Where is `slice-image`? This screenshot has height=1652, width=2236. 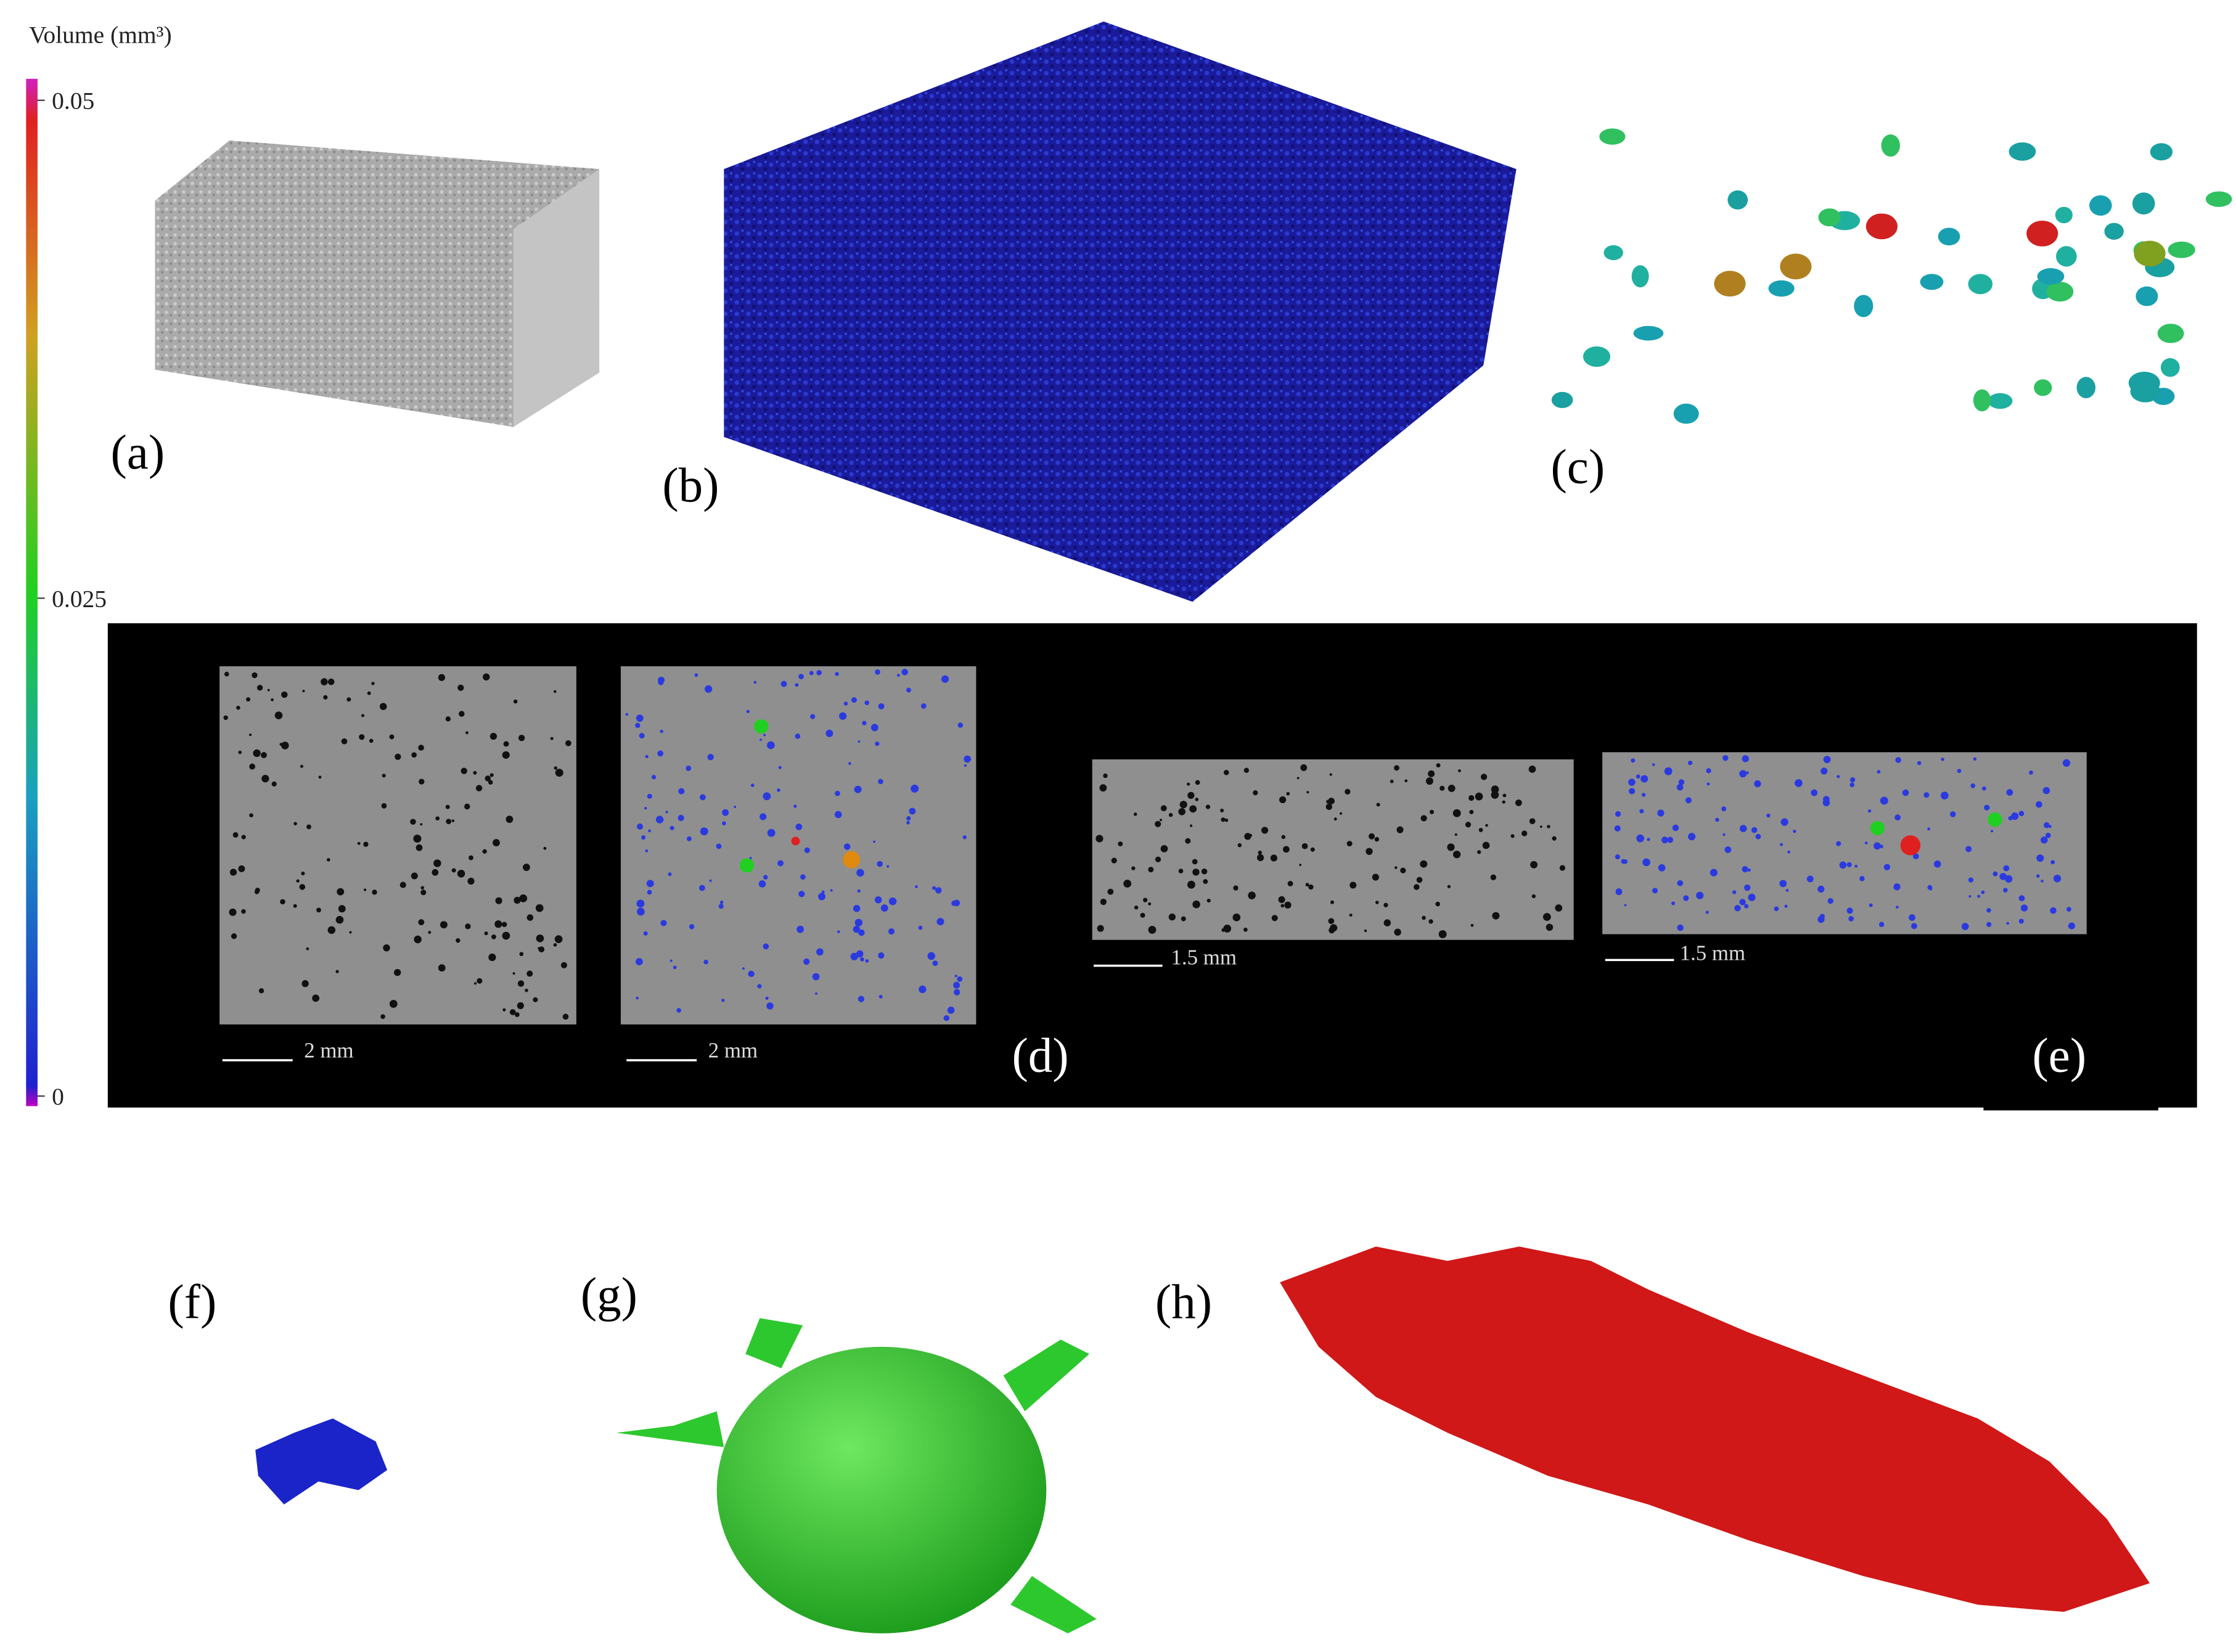 slice-image is located at coordinates (1844, 843).